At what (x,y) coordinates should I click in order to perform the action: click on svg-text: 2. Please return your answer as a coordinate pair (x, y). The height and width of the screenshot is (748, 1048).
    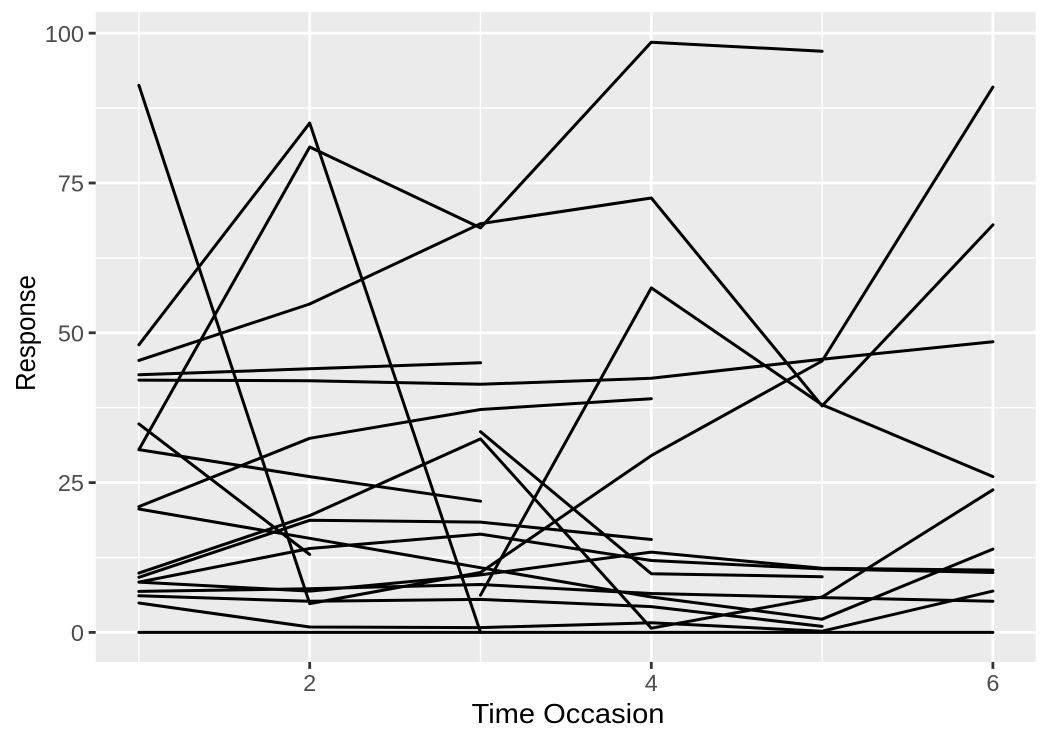
    Looking at the image, I should click on (309, 683).